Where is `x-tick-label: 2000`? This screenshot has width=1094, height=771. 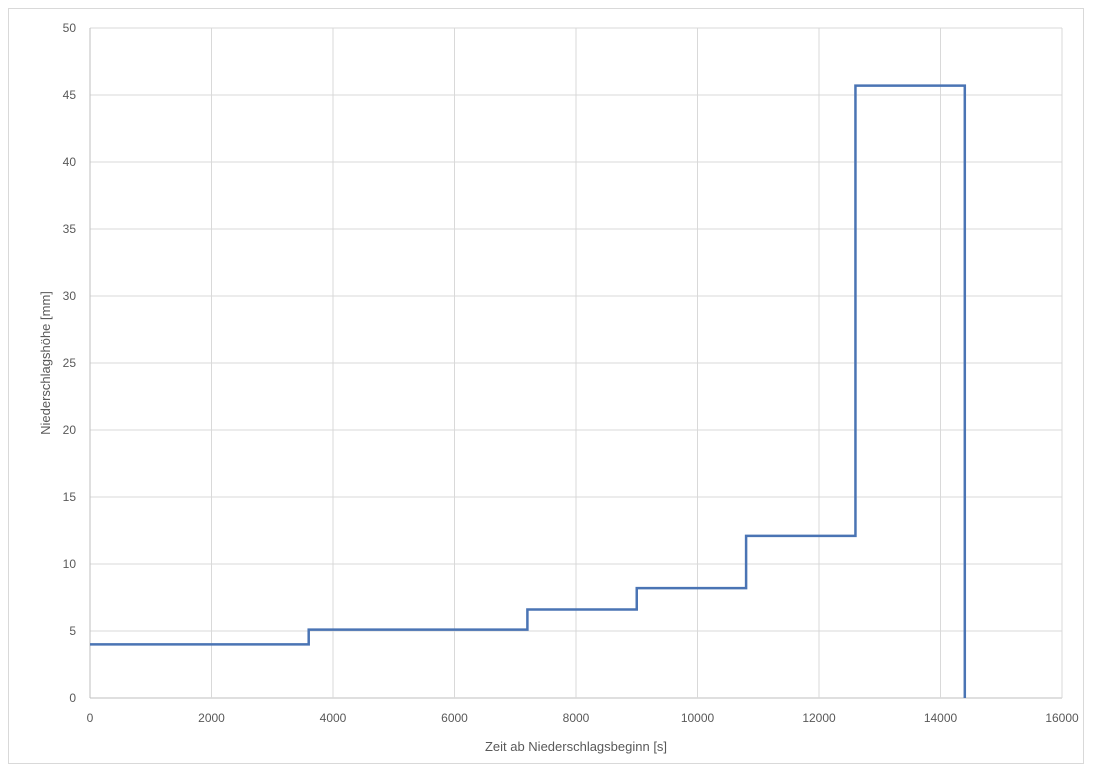
x-tick-label: 2000 is located at coordinates (211, 718).